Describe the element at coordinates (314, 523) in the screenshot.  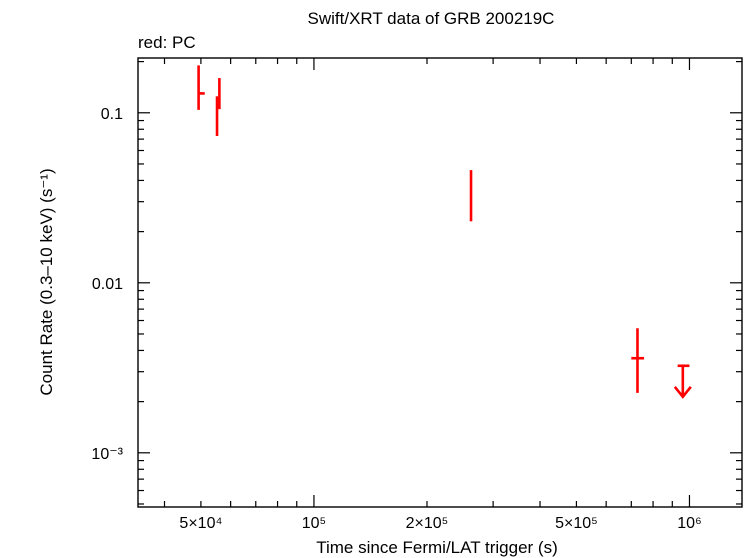
I see `x-tick-label: 10⁵` at that location.